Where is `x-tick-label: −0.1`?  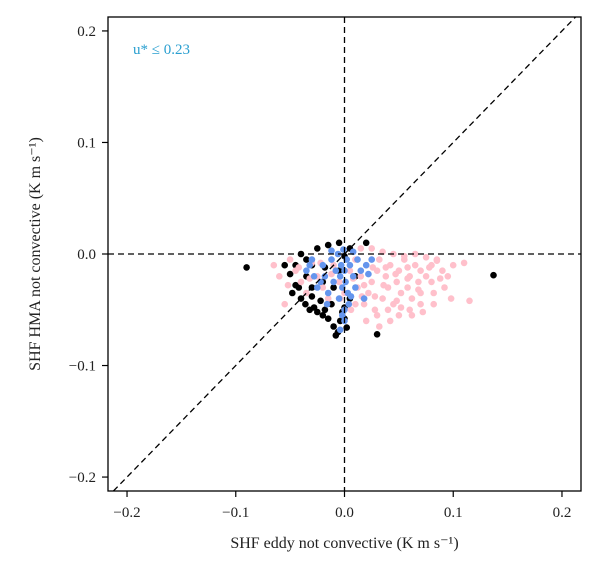
x-tick-label: −0.1 is located at coordinates (235, 513).